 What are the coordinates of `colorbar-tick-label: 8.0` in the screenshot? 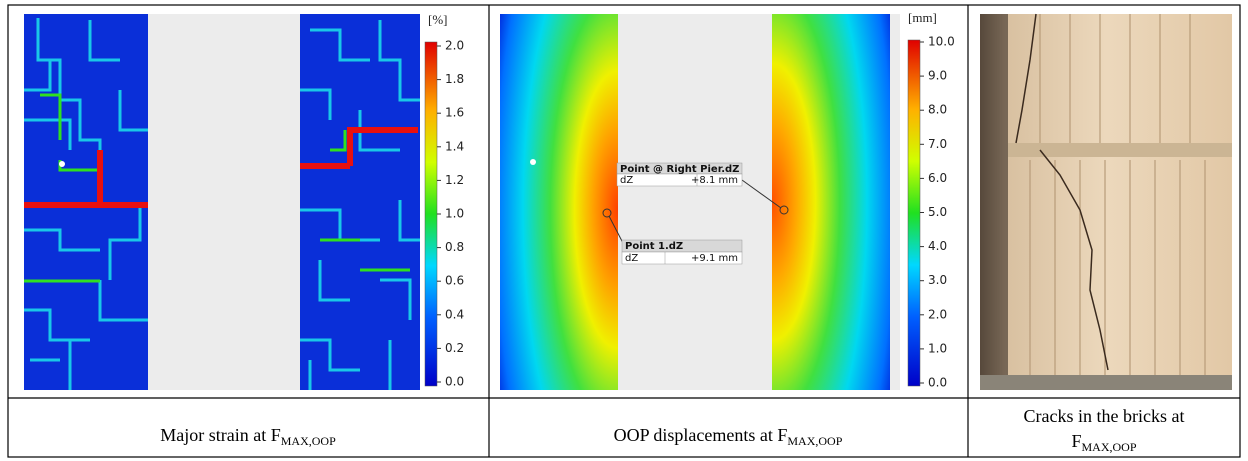 It's located at (937, 110).